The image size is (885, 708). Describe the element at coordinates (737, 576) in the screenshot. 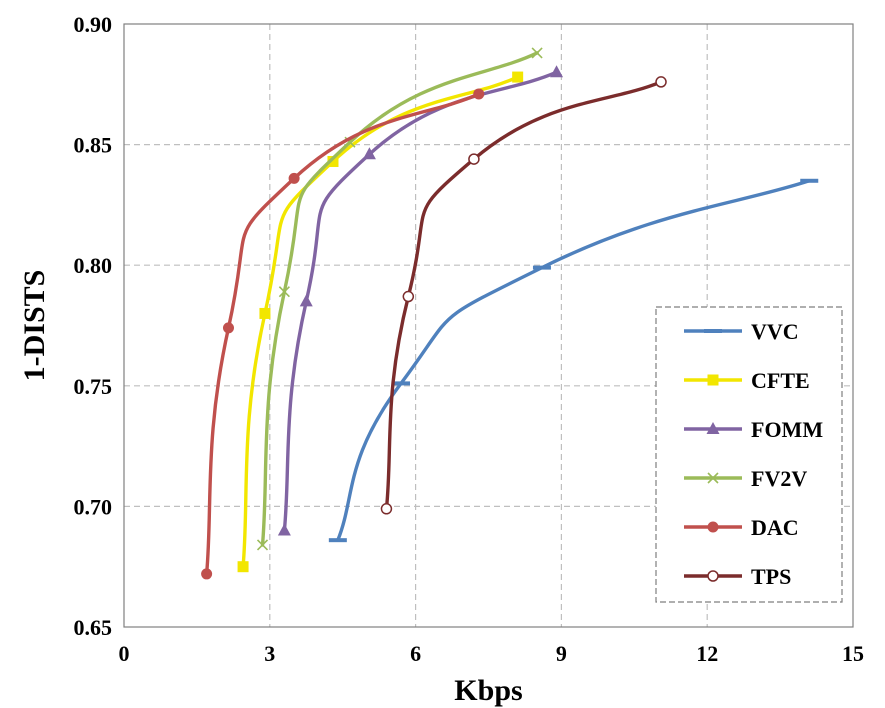

I see `legend-item-tps: TPS` at that location.